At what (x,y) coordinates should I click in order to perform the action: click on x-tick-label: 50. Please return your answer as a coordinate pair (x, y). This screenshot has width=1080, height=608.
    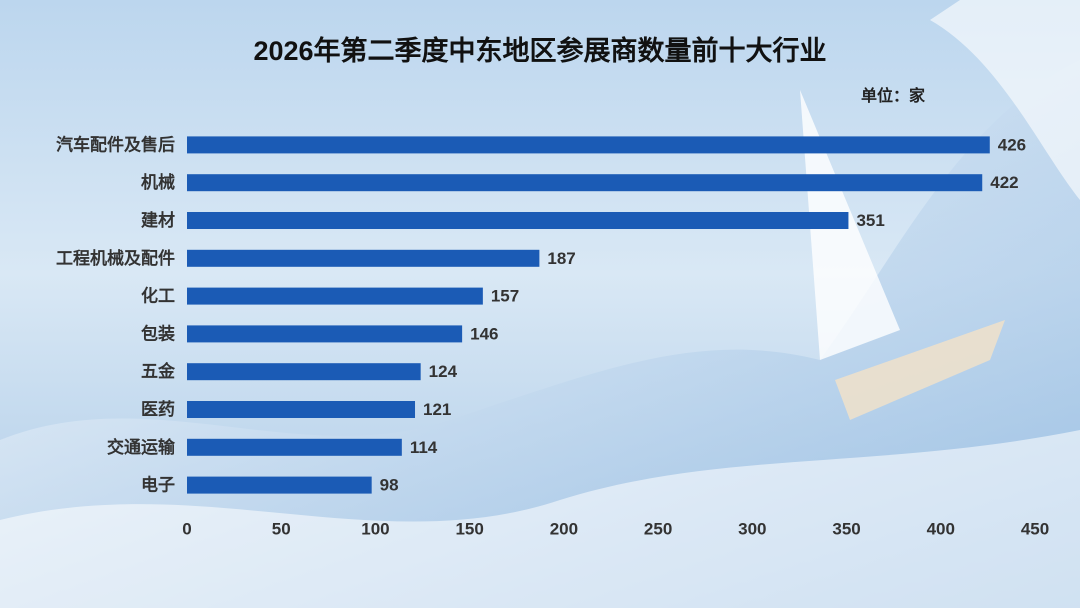
    Looking at the image, I should click on (281, 528).